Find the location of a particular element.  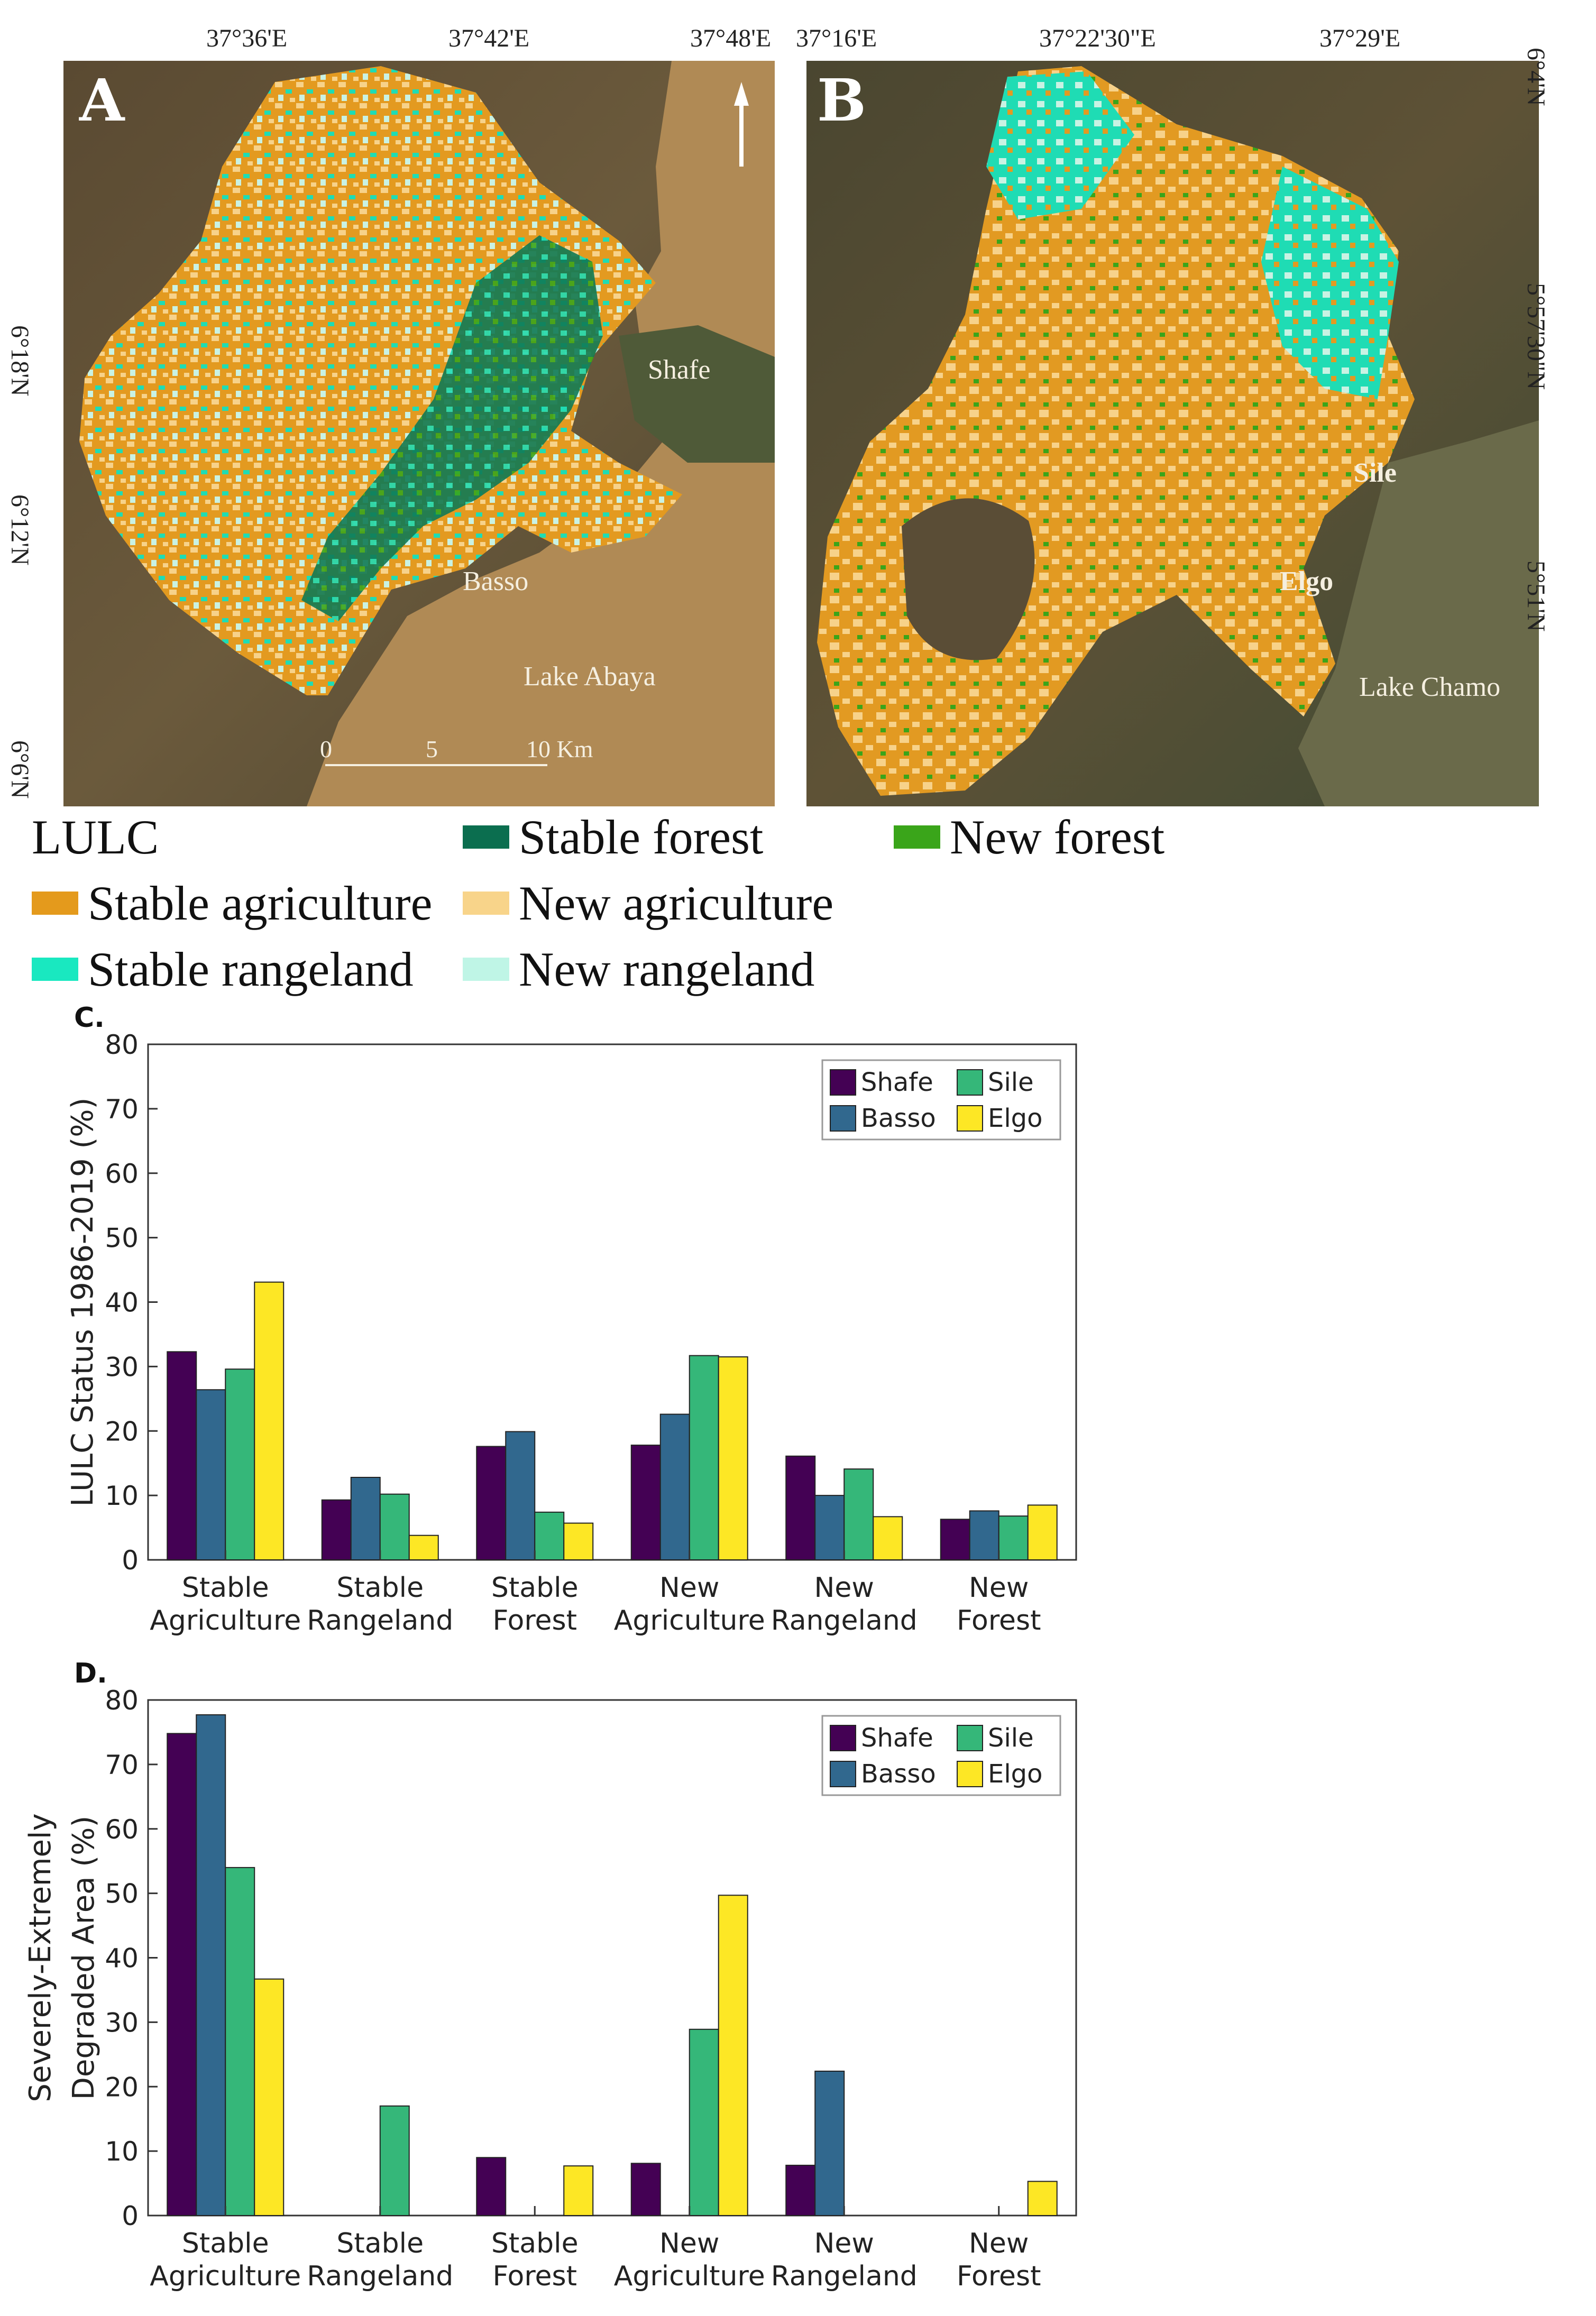

legend-label: New forest is located at coordinates (1057, 837).